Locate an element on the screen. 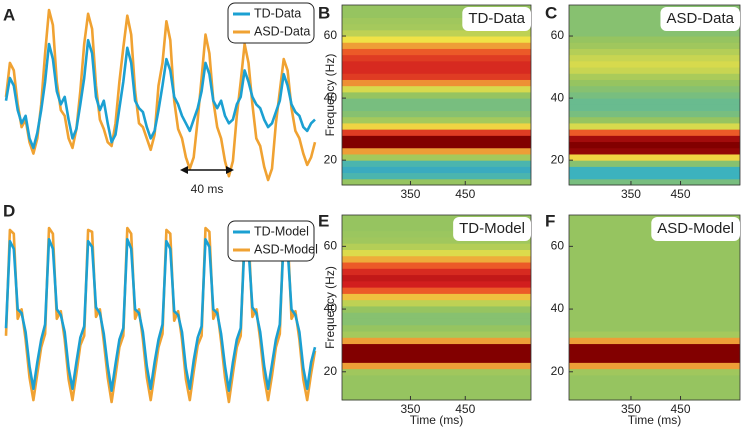 The width and height of the screenshot is (745, 427). trace is located at coordinates (160, 94).